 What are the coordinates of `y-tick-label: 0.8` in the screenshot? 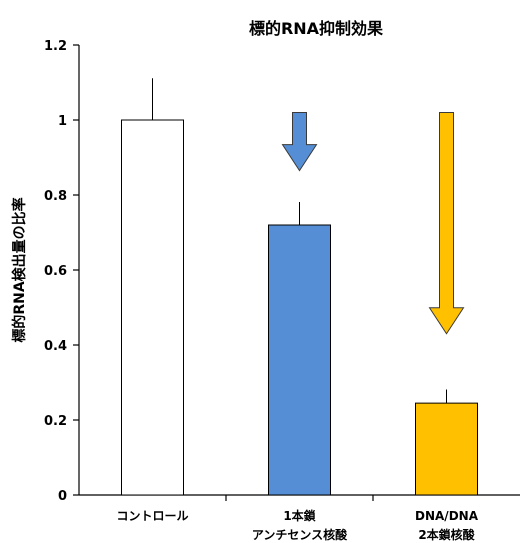 It's located at (55, 196).